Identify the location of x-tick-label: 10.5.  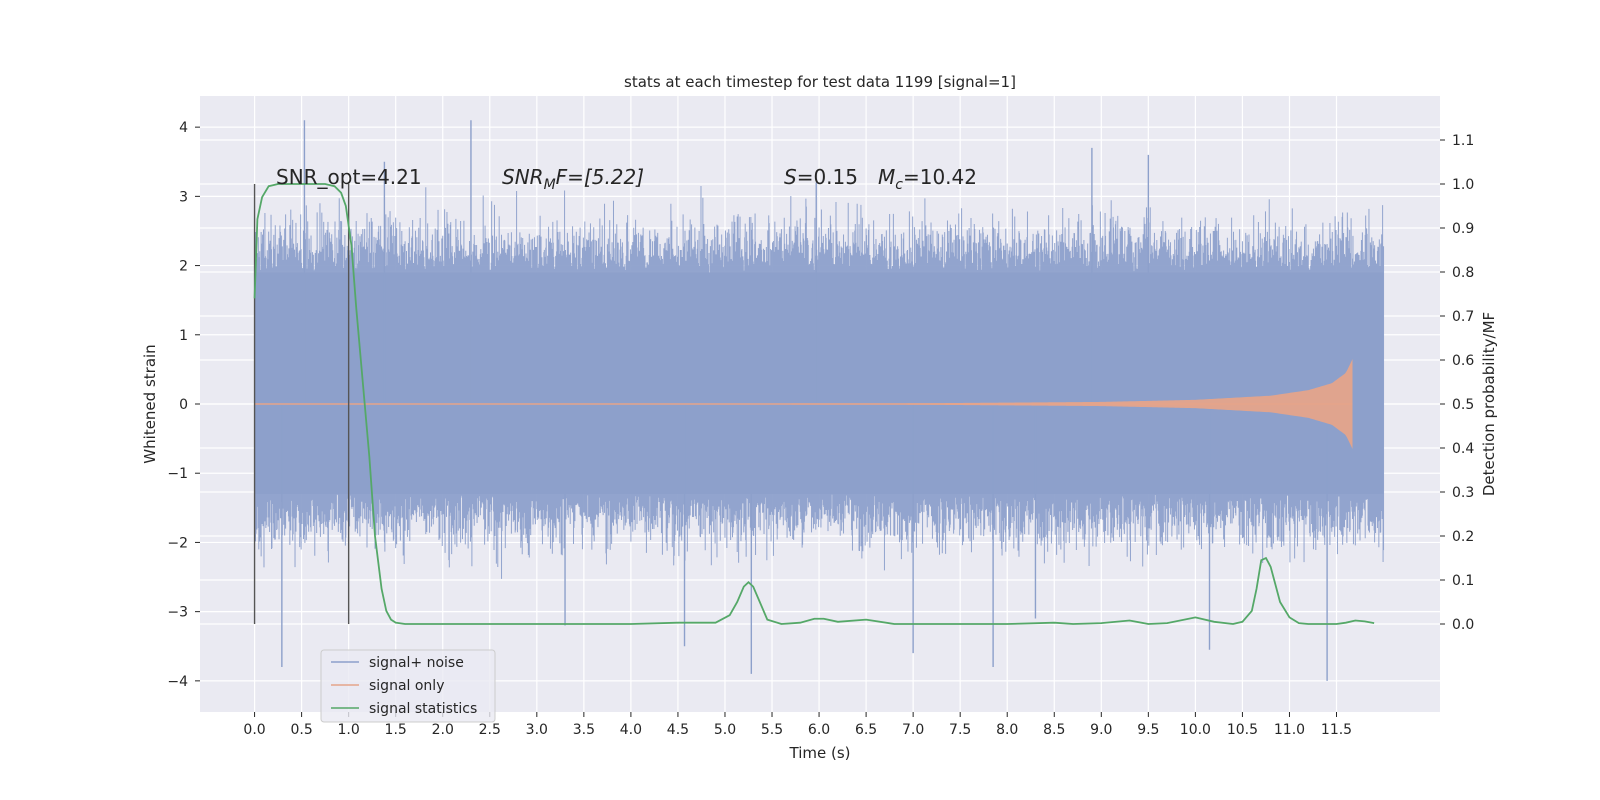
(1242, 730).